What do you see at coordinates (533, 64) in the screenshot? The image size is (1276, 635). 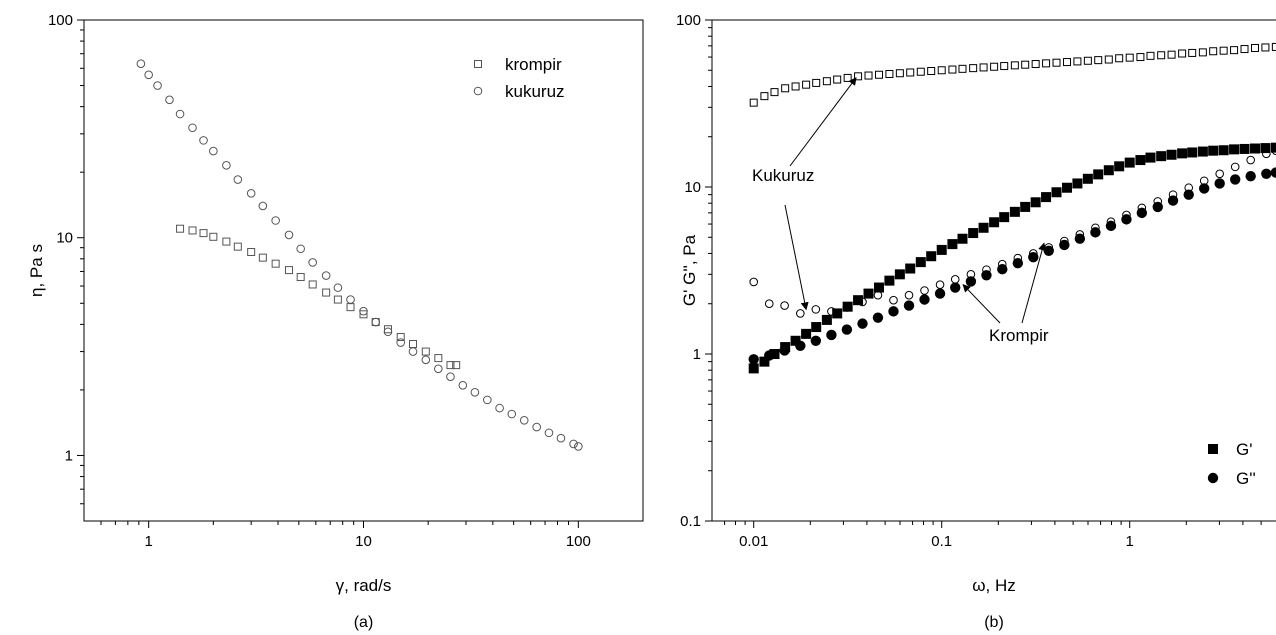 I see `legend-label: krompir` at bounding box center [533, 64].